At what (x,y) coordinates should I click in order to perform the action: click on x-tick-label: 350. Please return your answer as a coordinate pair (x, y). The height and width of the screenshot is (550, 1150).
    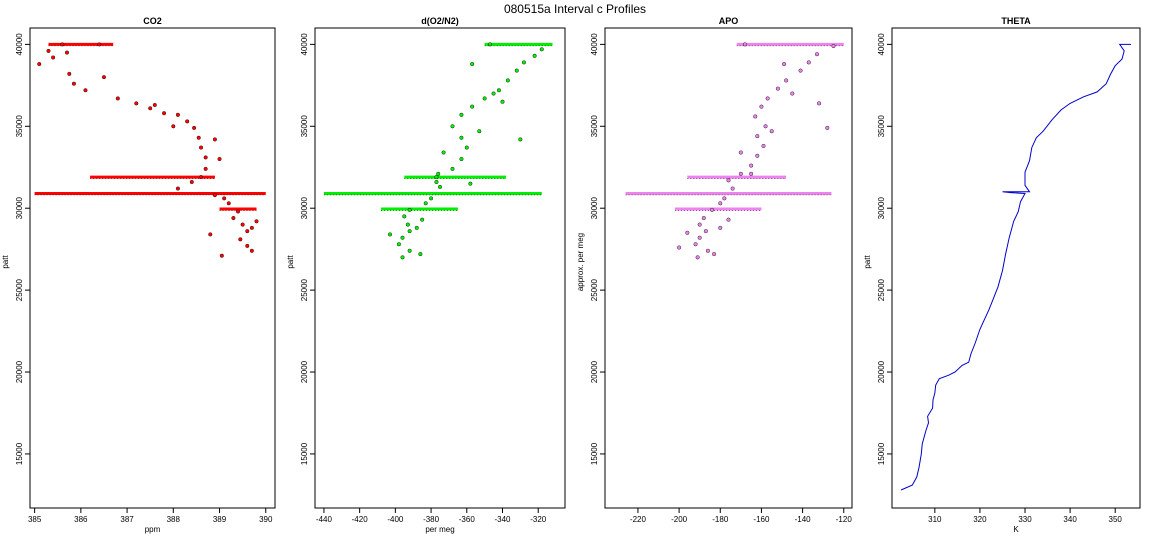
    Looking at the image, I should click on (1116, 519).